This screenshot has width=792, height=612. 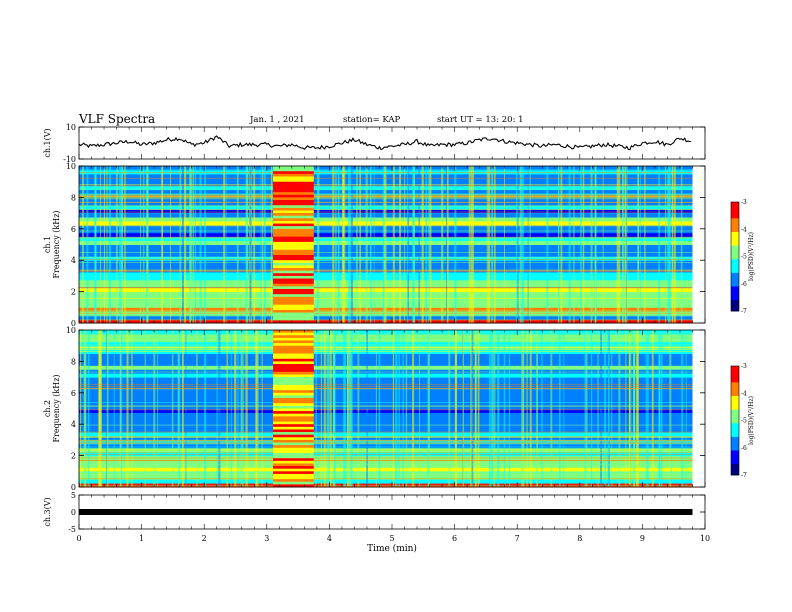 I want to click on y-tick-label: 10, so click(x=71, y=166).